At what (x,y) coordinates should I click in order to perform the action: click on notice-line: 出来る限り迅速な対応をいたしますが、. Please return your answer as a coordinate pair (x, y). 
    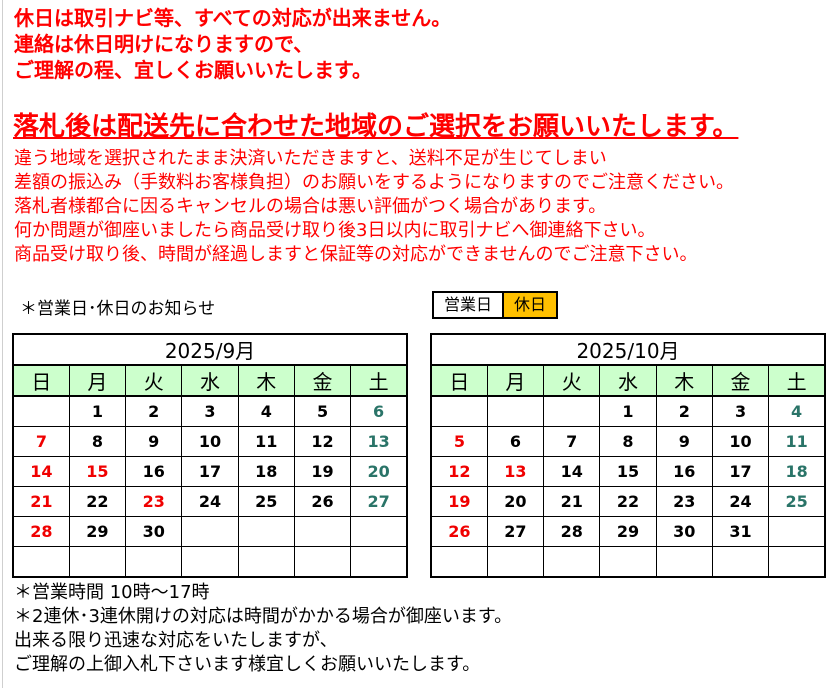
    Looking at the image, I should click on (176, 640).